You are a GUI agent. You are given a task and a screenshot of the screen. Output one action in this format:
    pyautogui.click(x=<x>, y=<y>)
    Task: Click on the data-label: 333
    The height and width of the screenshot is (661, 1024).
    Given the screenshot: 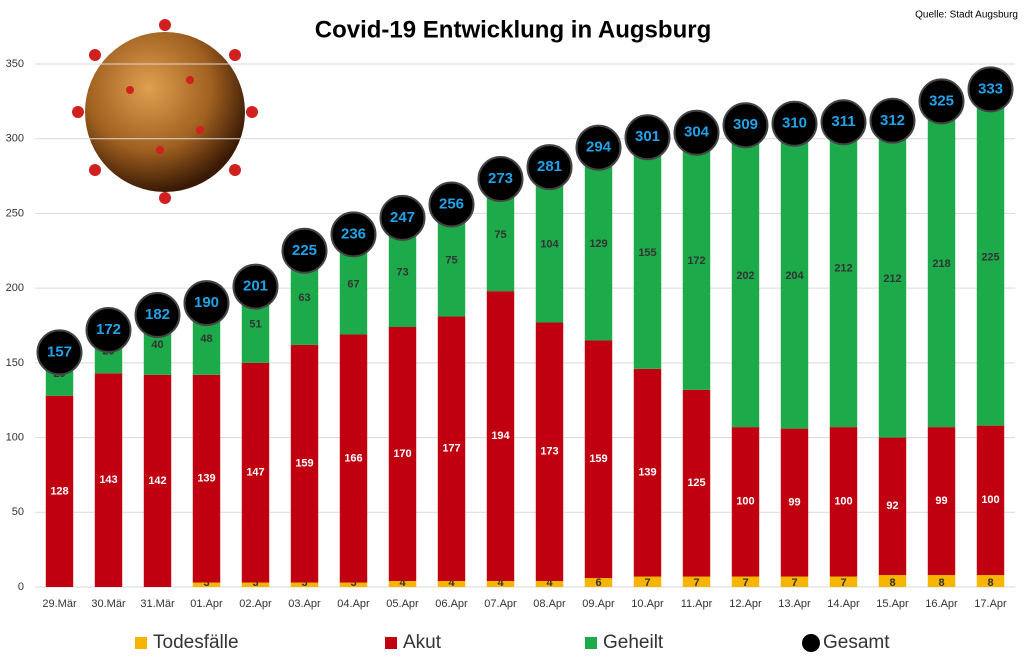 What is the action you would take?
    pyautogui.click(x=990, y=88)
    